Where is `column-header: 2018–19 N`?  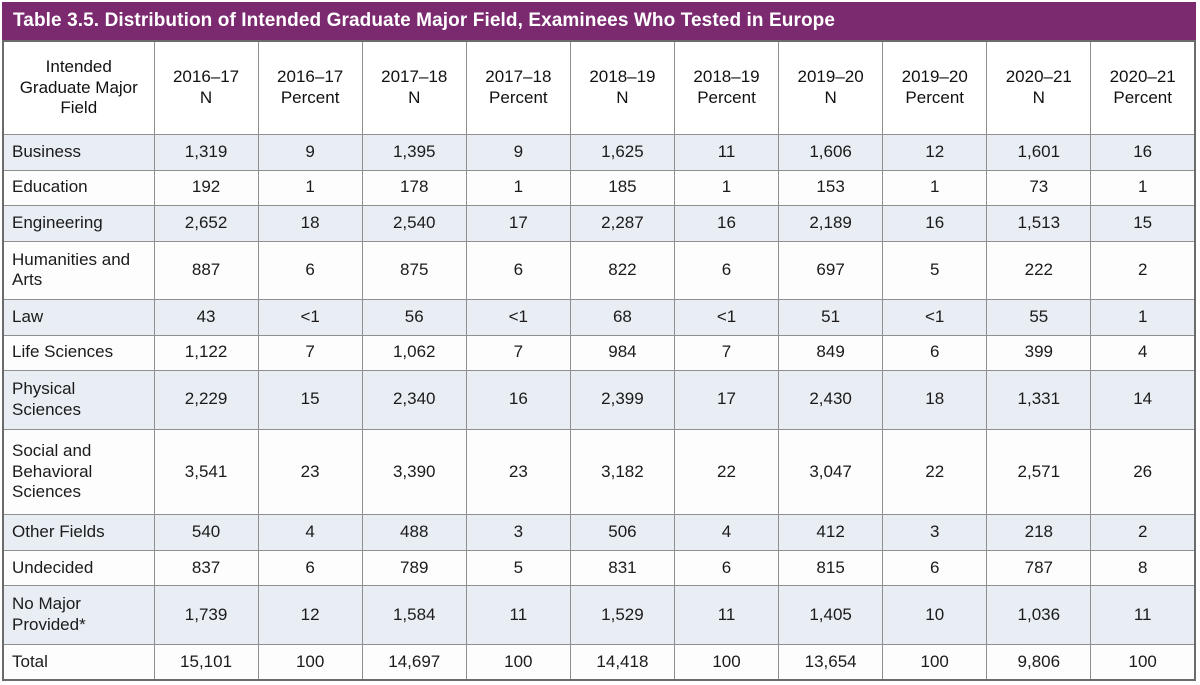 column-header: 2018–19 N is located at coordinates (622, 87).